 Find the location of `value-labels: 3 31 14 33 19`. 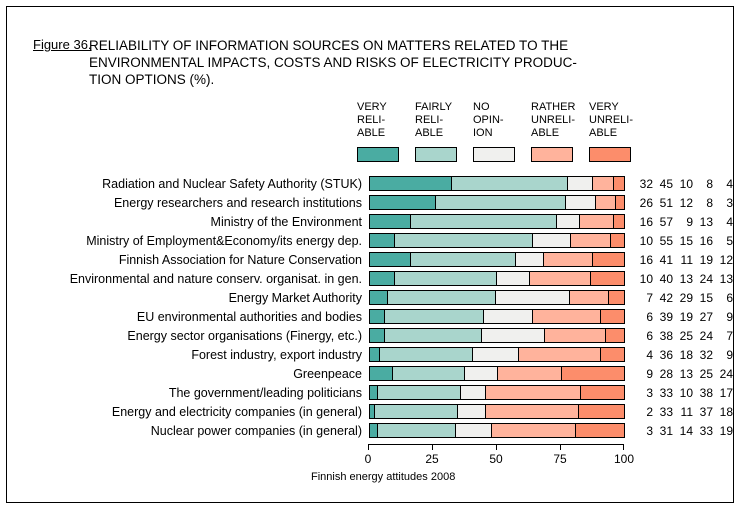

value-labels: 3 31 14 33 19 is located at coordinates (683, 431).